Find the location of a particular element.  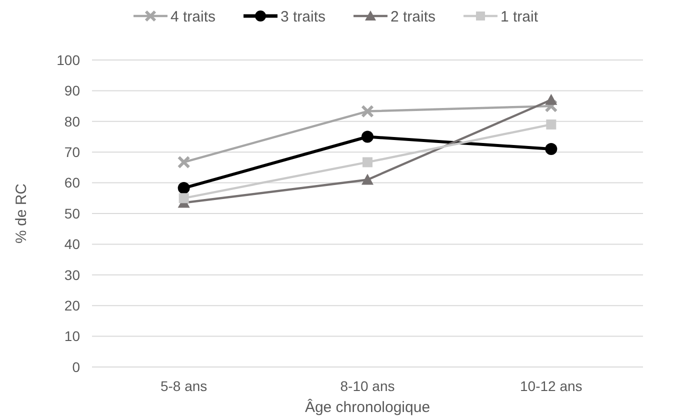

y-tick-label: 40 is located at coordinates (72, 244).